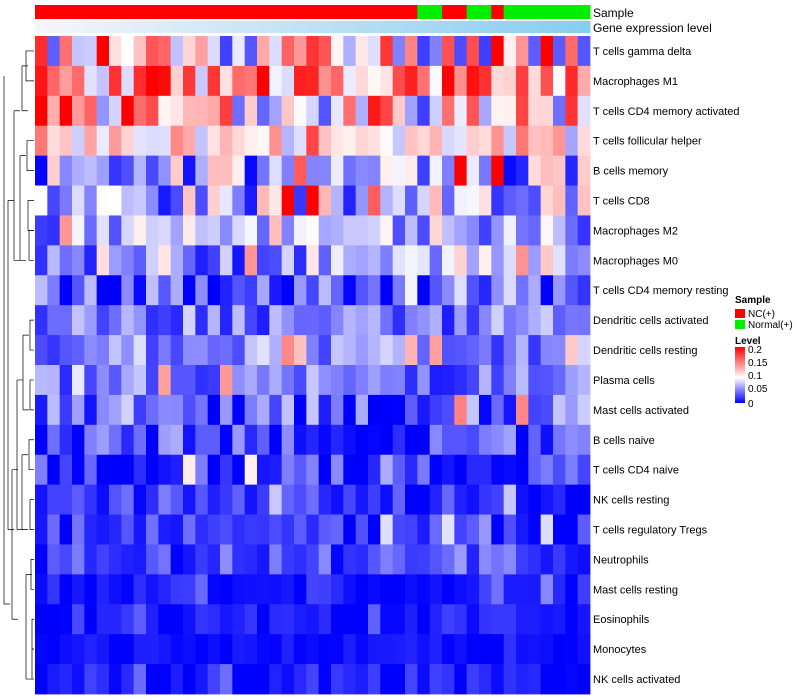  I want to click on sample-annotation-track, so click(313, 12).